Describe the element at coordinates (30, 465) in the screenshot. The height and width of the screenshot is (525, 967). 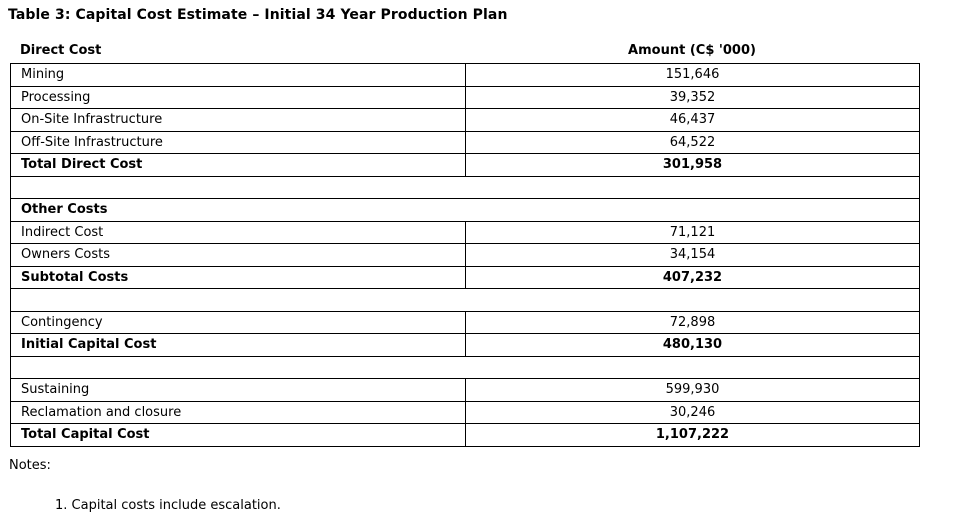
I see `notes-heading: Notes:` at that location.